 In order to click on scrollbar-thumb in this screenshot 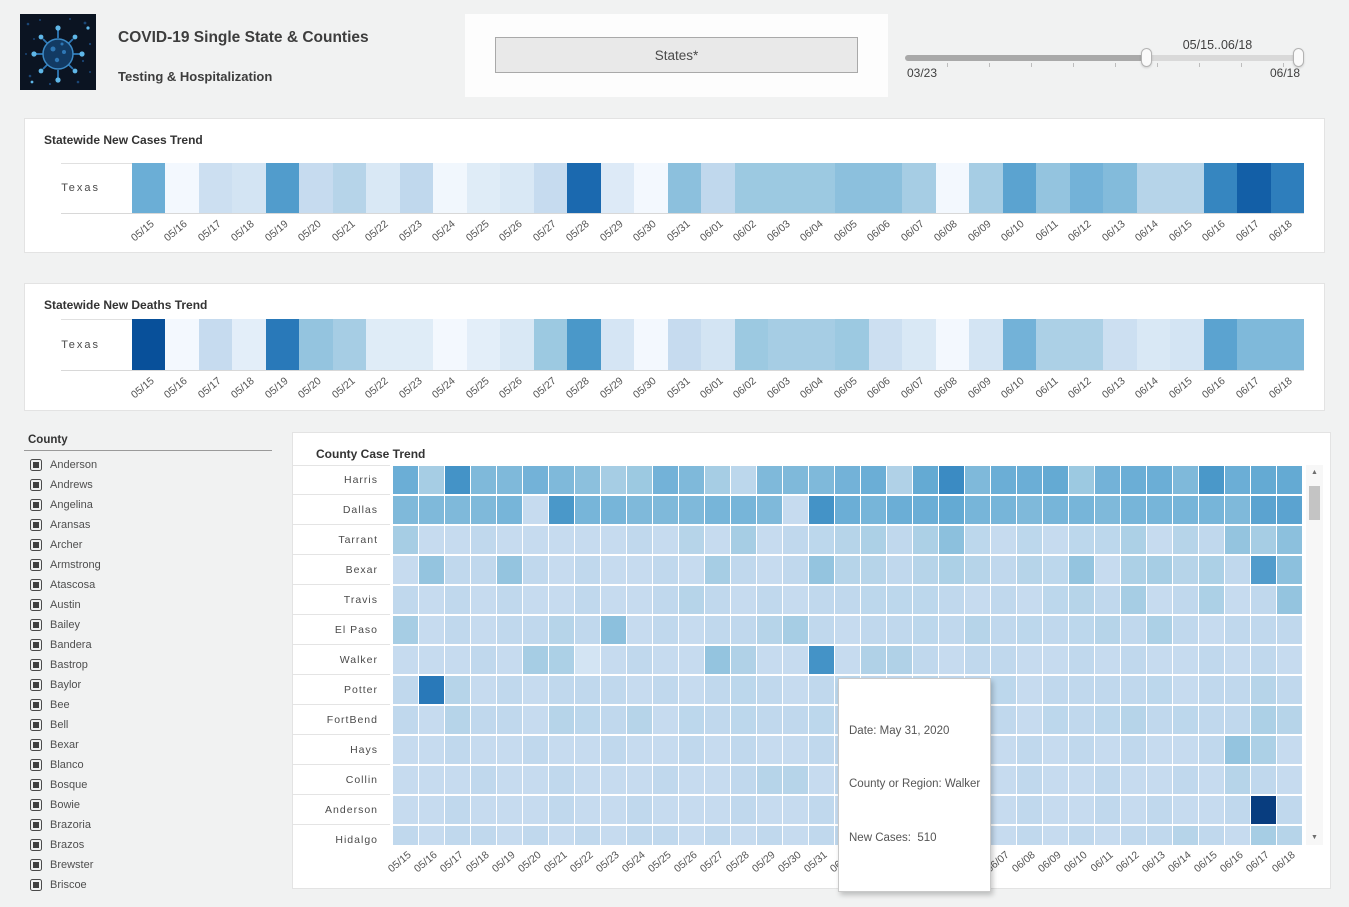, I will do `click(1314, 503)`.